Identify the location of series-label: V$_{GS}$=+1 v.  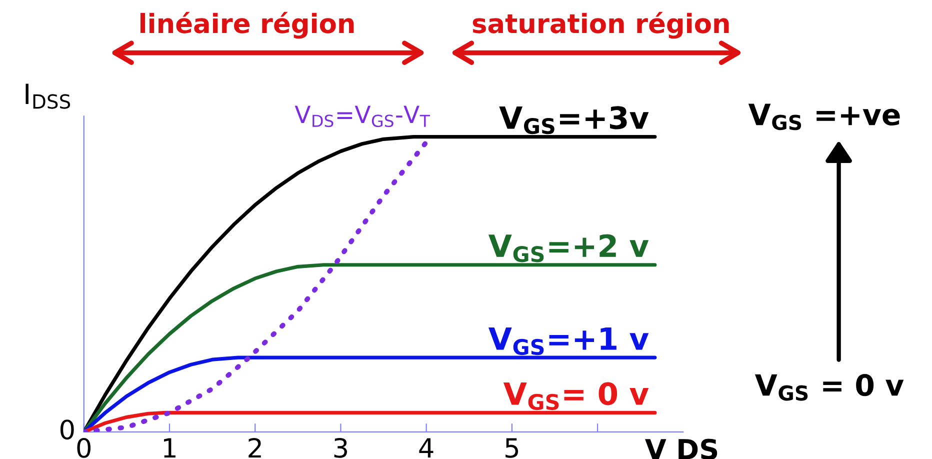
(568, 341).